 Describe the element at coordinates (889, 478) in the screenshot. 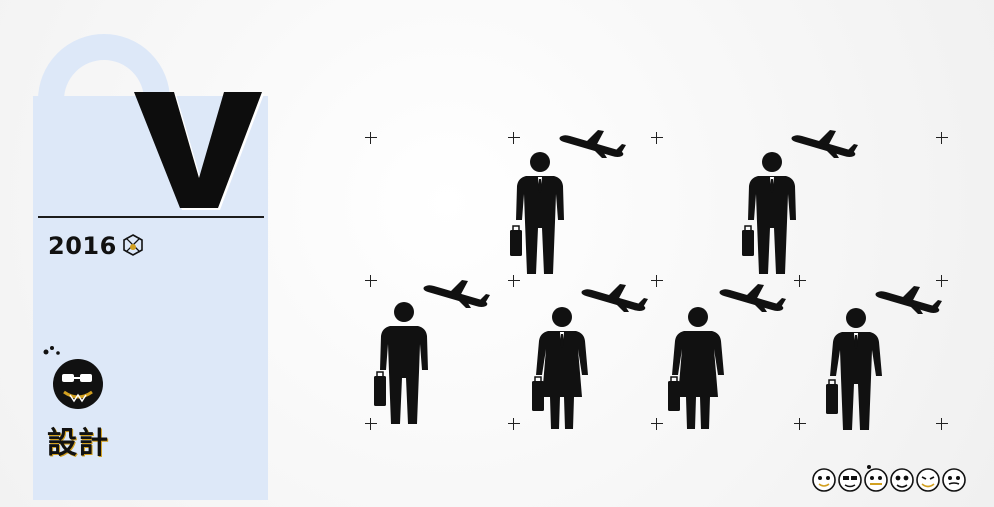

I see `footer-face-badges` at that location.